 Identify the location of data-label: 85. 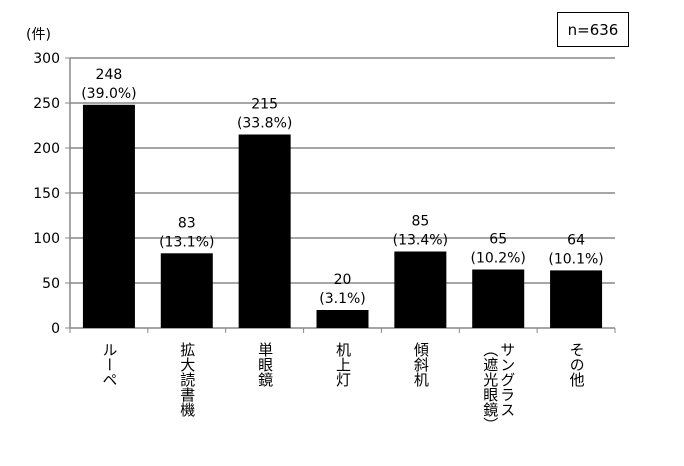
(420, 222).